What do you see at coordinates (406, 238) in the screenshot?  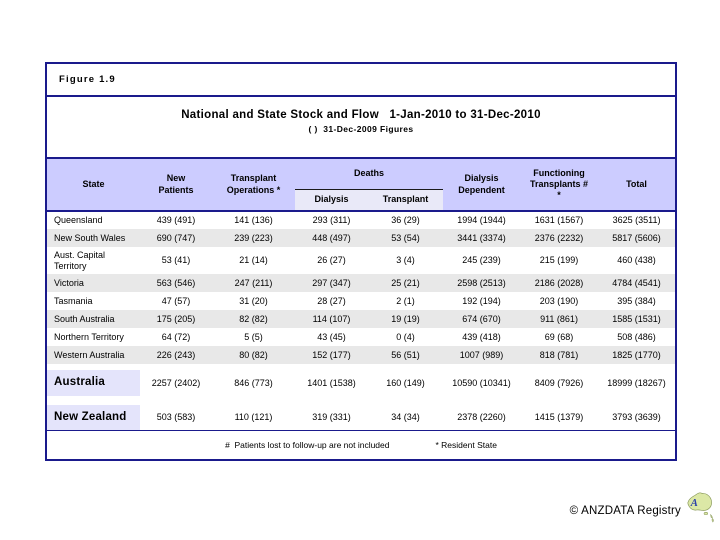 I see `table-cell: 53 (54)` at bounding box center [406, 238].